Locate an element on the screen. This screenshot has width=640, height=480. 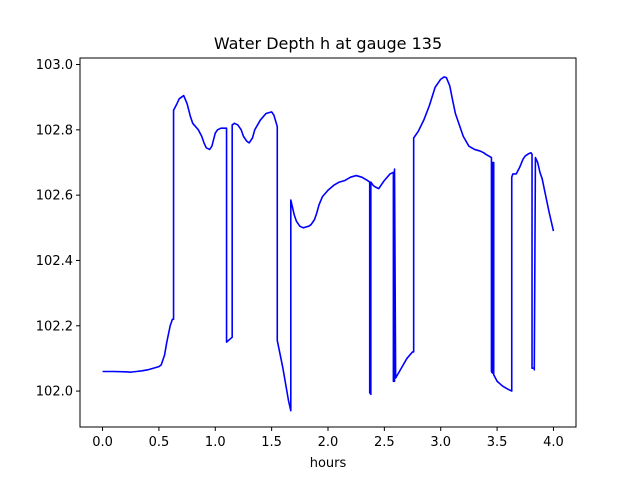
x-tick-label: 1.5 is located at coordinates (271, 442).